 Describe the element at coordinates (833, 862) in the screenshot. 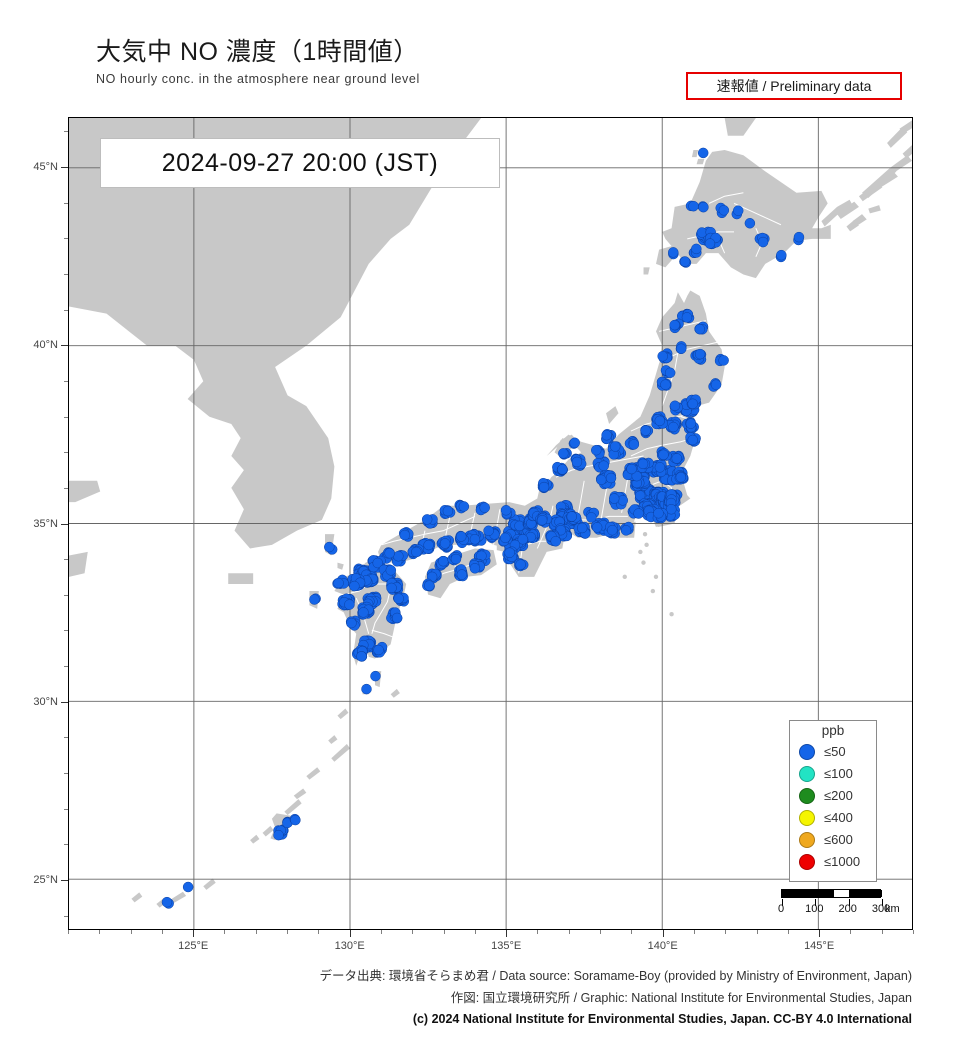

I see `legend-item: ≤1000` at that location.